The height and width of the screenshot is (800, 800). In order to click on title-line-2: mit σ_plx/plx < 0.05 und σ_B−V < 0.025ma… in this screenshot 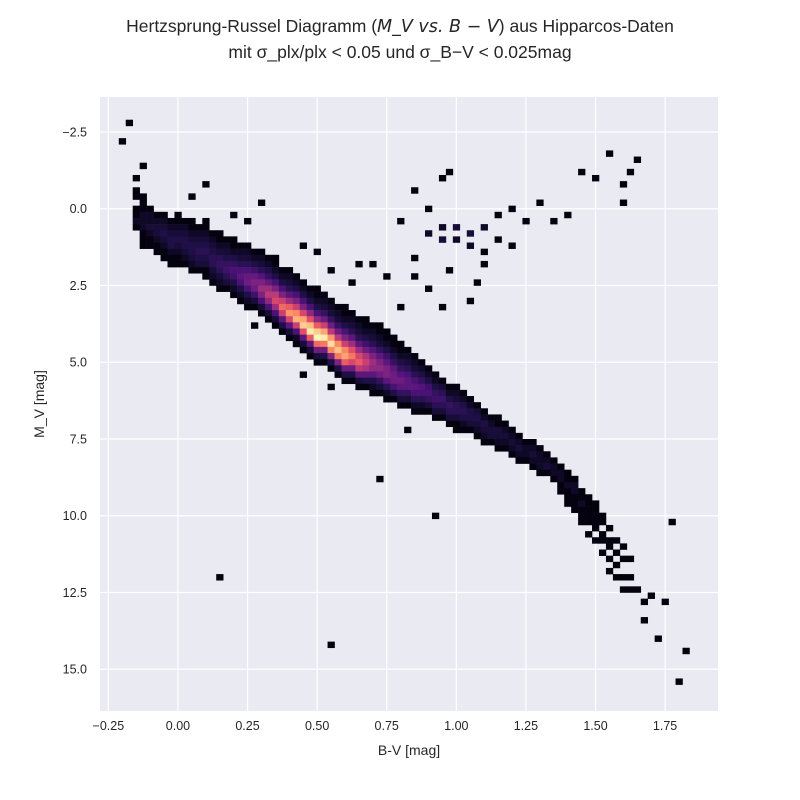, I will do `click(400, 52)`.